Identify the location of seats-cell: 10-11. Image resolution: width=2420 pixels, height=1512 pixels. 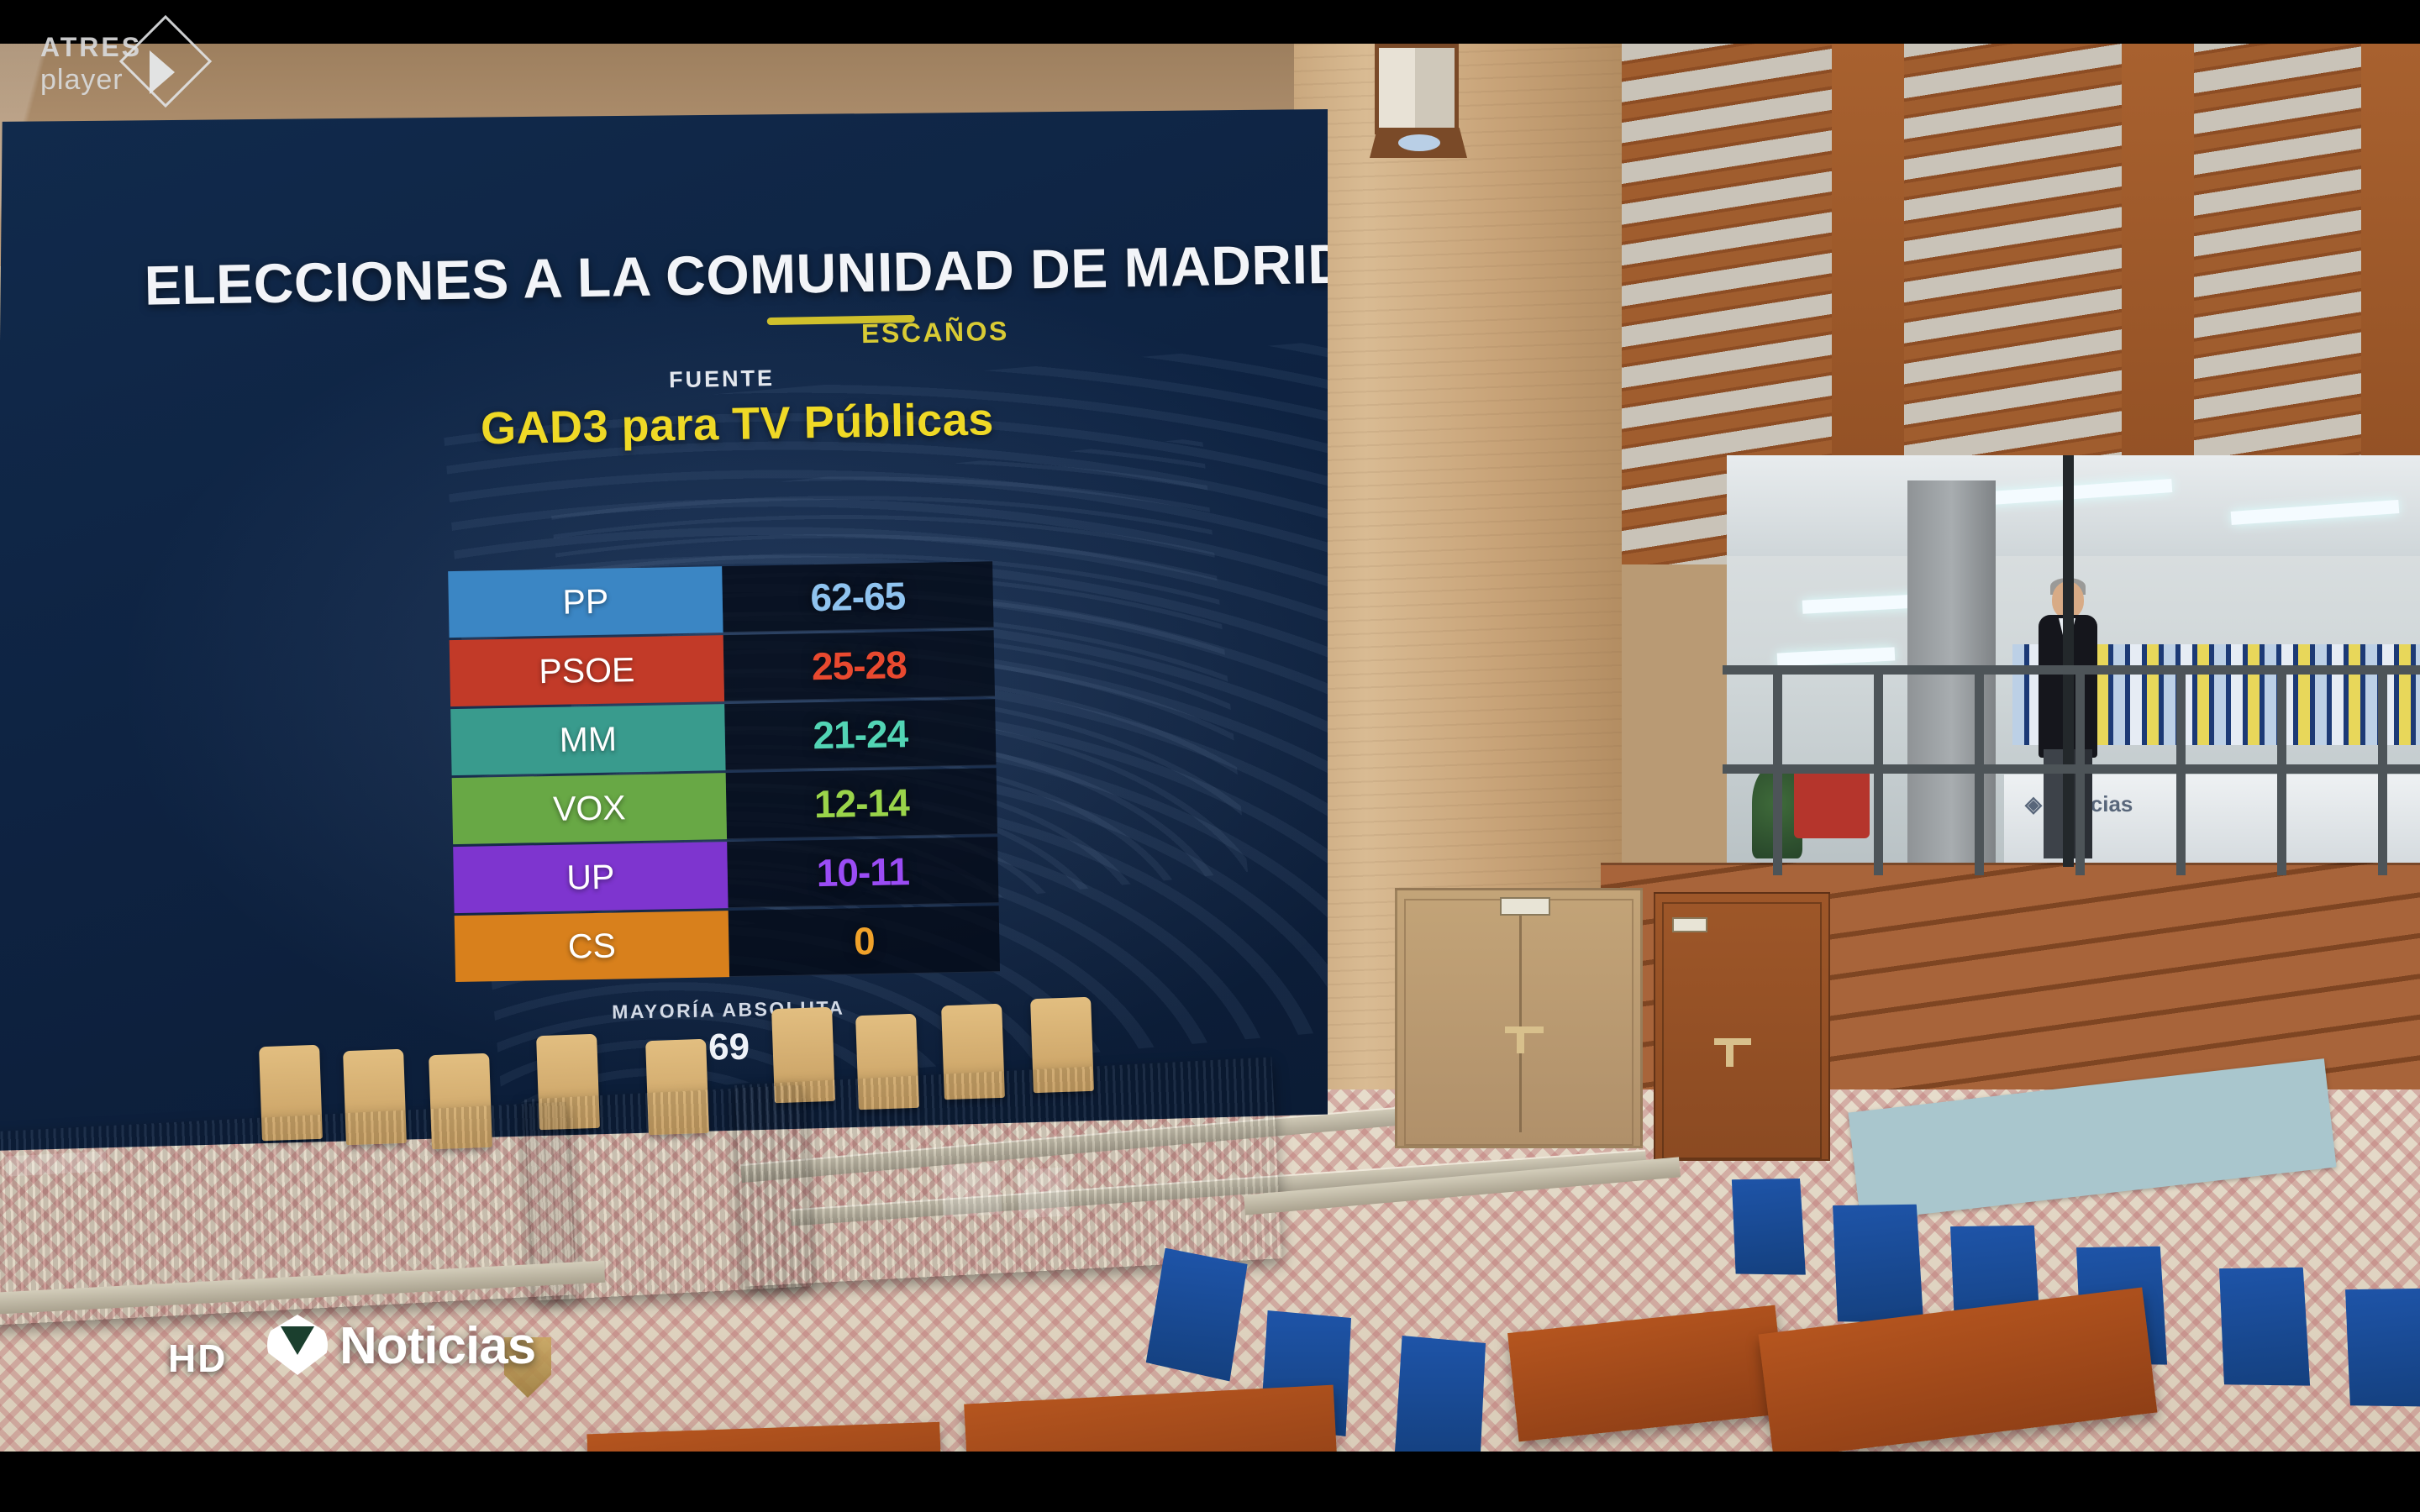
(863, 873).